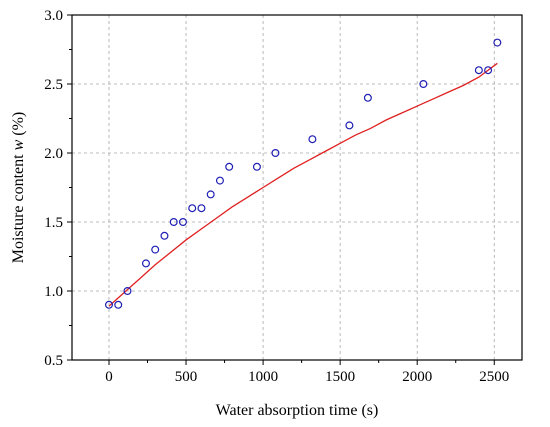 This screenshot has width=550, height=427. Describe the element at coordinates (417, 377) in the screenshot. I see `x-tick-label: 2000` at that location.